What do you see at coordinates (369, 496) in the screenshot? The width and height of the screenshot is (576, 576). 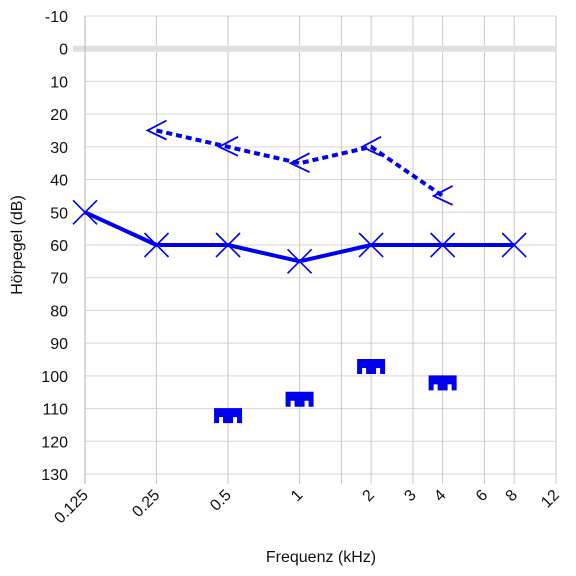 I see `x-tick-label: 2` at bounding box center [369, 496].